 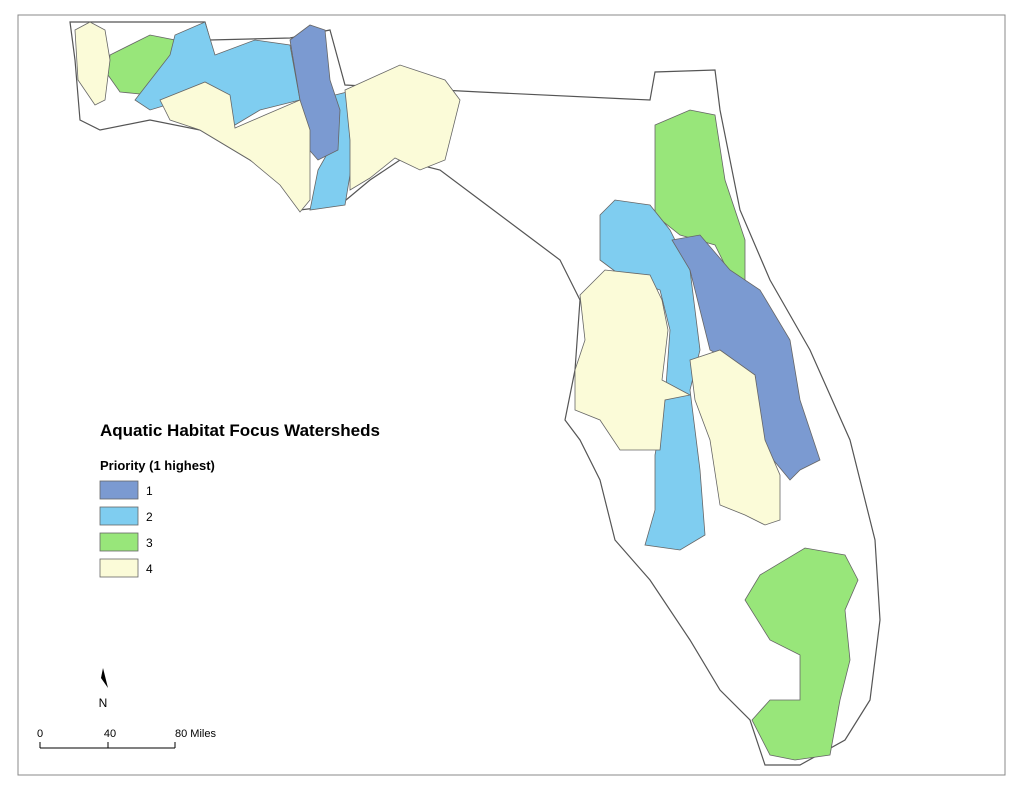 I want to click on north-label: N, so click(x=103, y=703).